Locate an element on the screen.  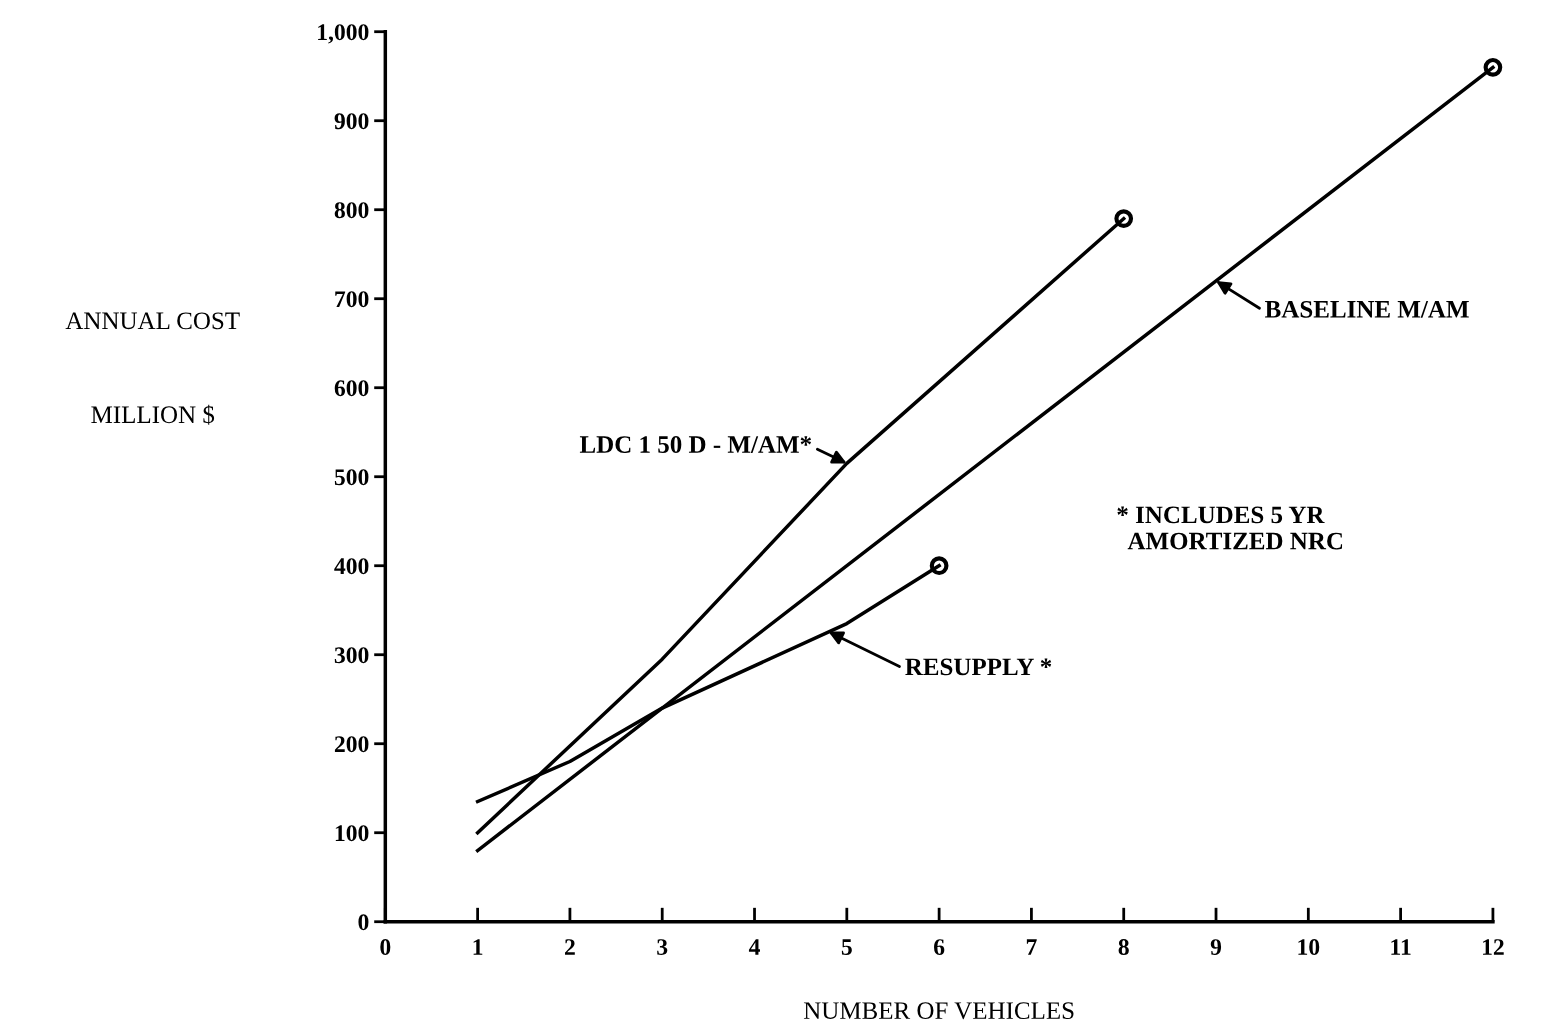
y-tick-label: 600 is located at coordinates (351, 388).